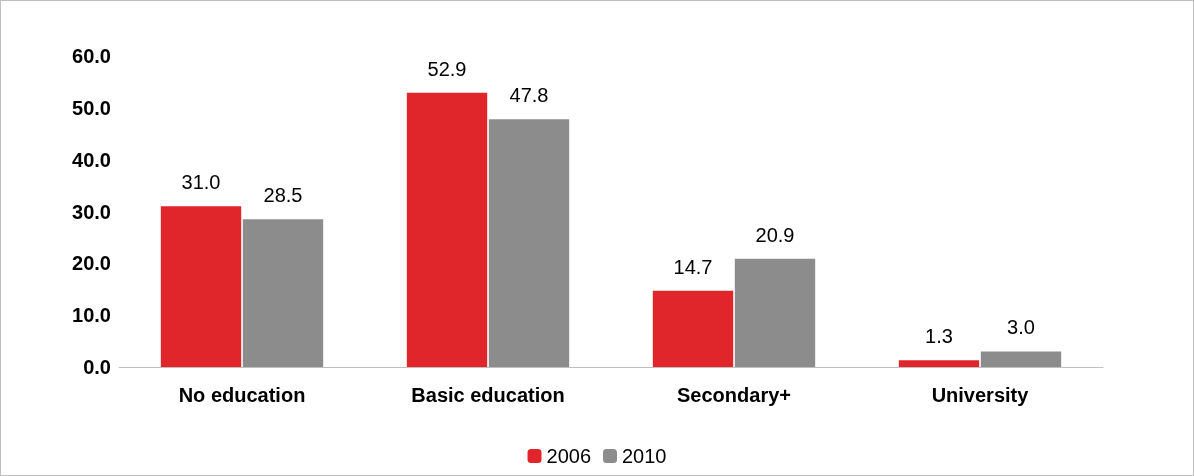  Describe the element at coordinates (569, 456) in the screenshot. I see `legend-label: 2006` at that location.